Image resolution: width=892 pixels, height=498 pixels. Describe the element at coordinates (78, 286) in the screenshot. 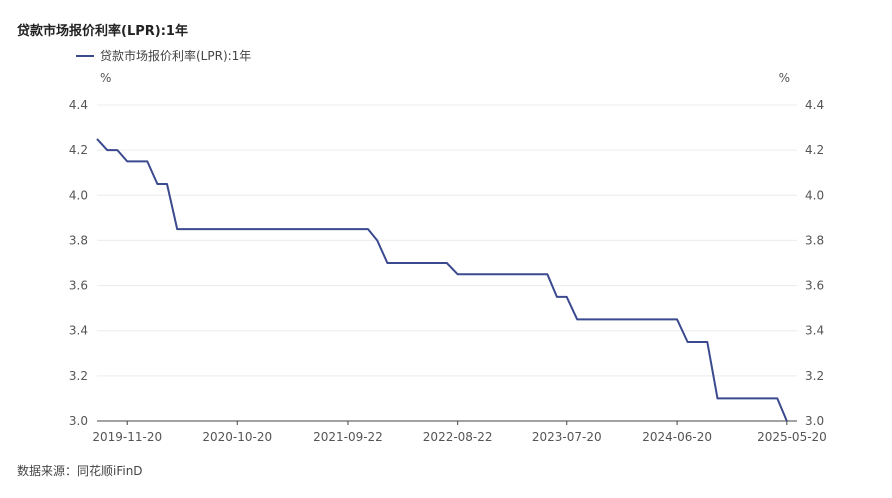

I see `y-tick-label-left: 3.6` at that location.